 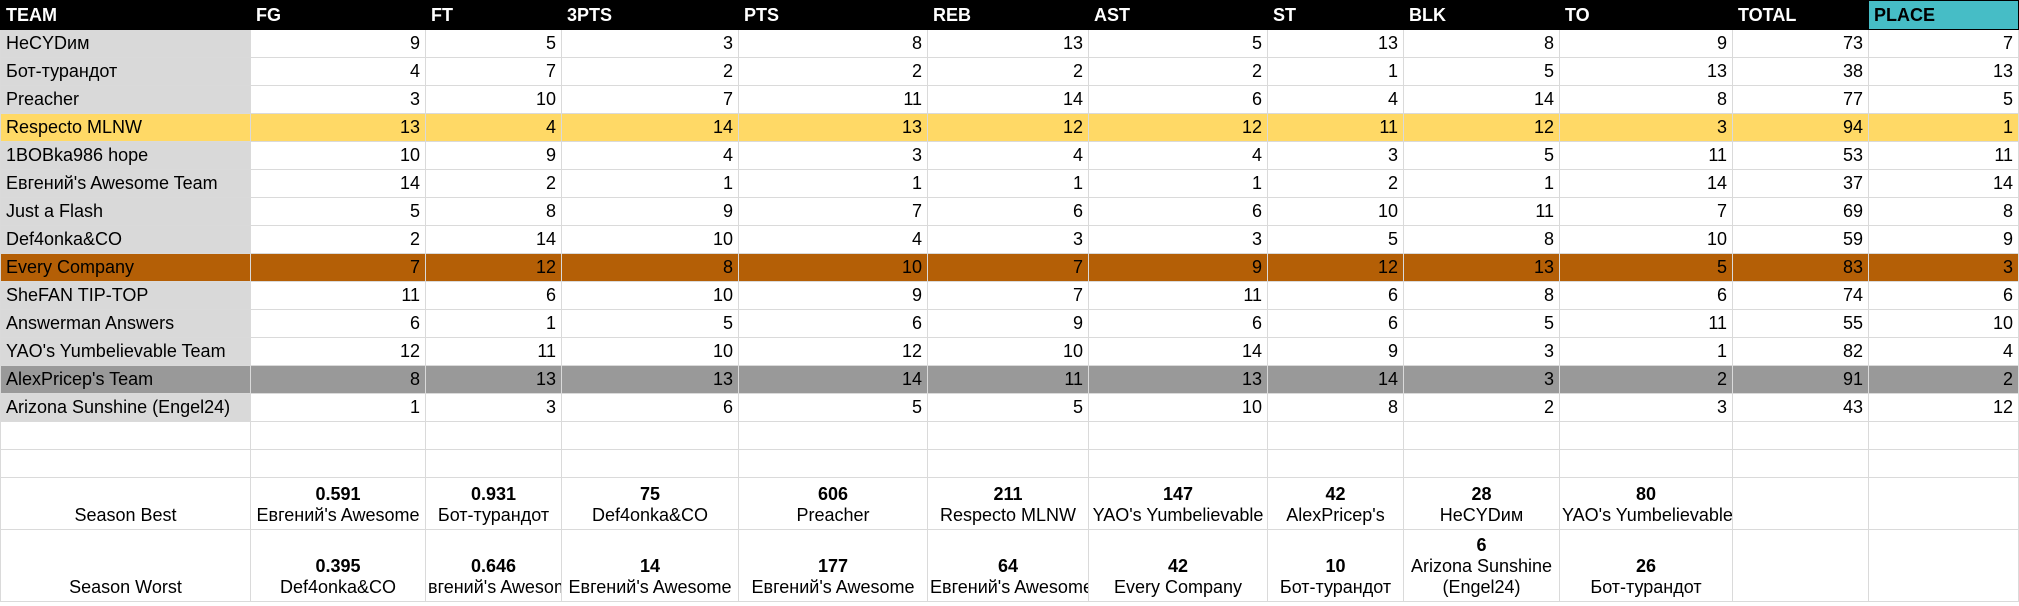 What do you see at coordinates (493, 565) in the screenshot?
I see `record-cell: 0.646 вгений's Awesom` at bounding box center [493, 565].